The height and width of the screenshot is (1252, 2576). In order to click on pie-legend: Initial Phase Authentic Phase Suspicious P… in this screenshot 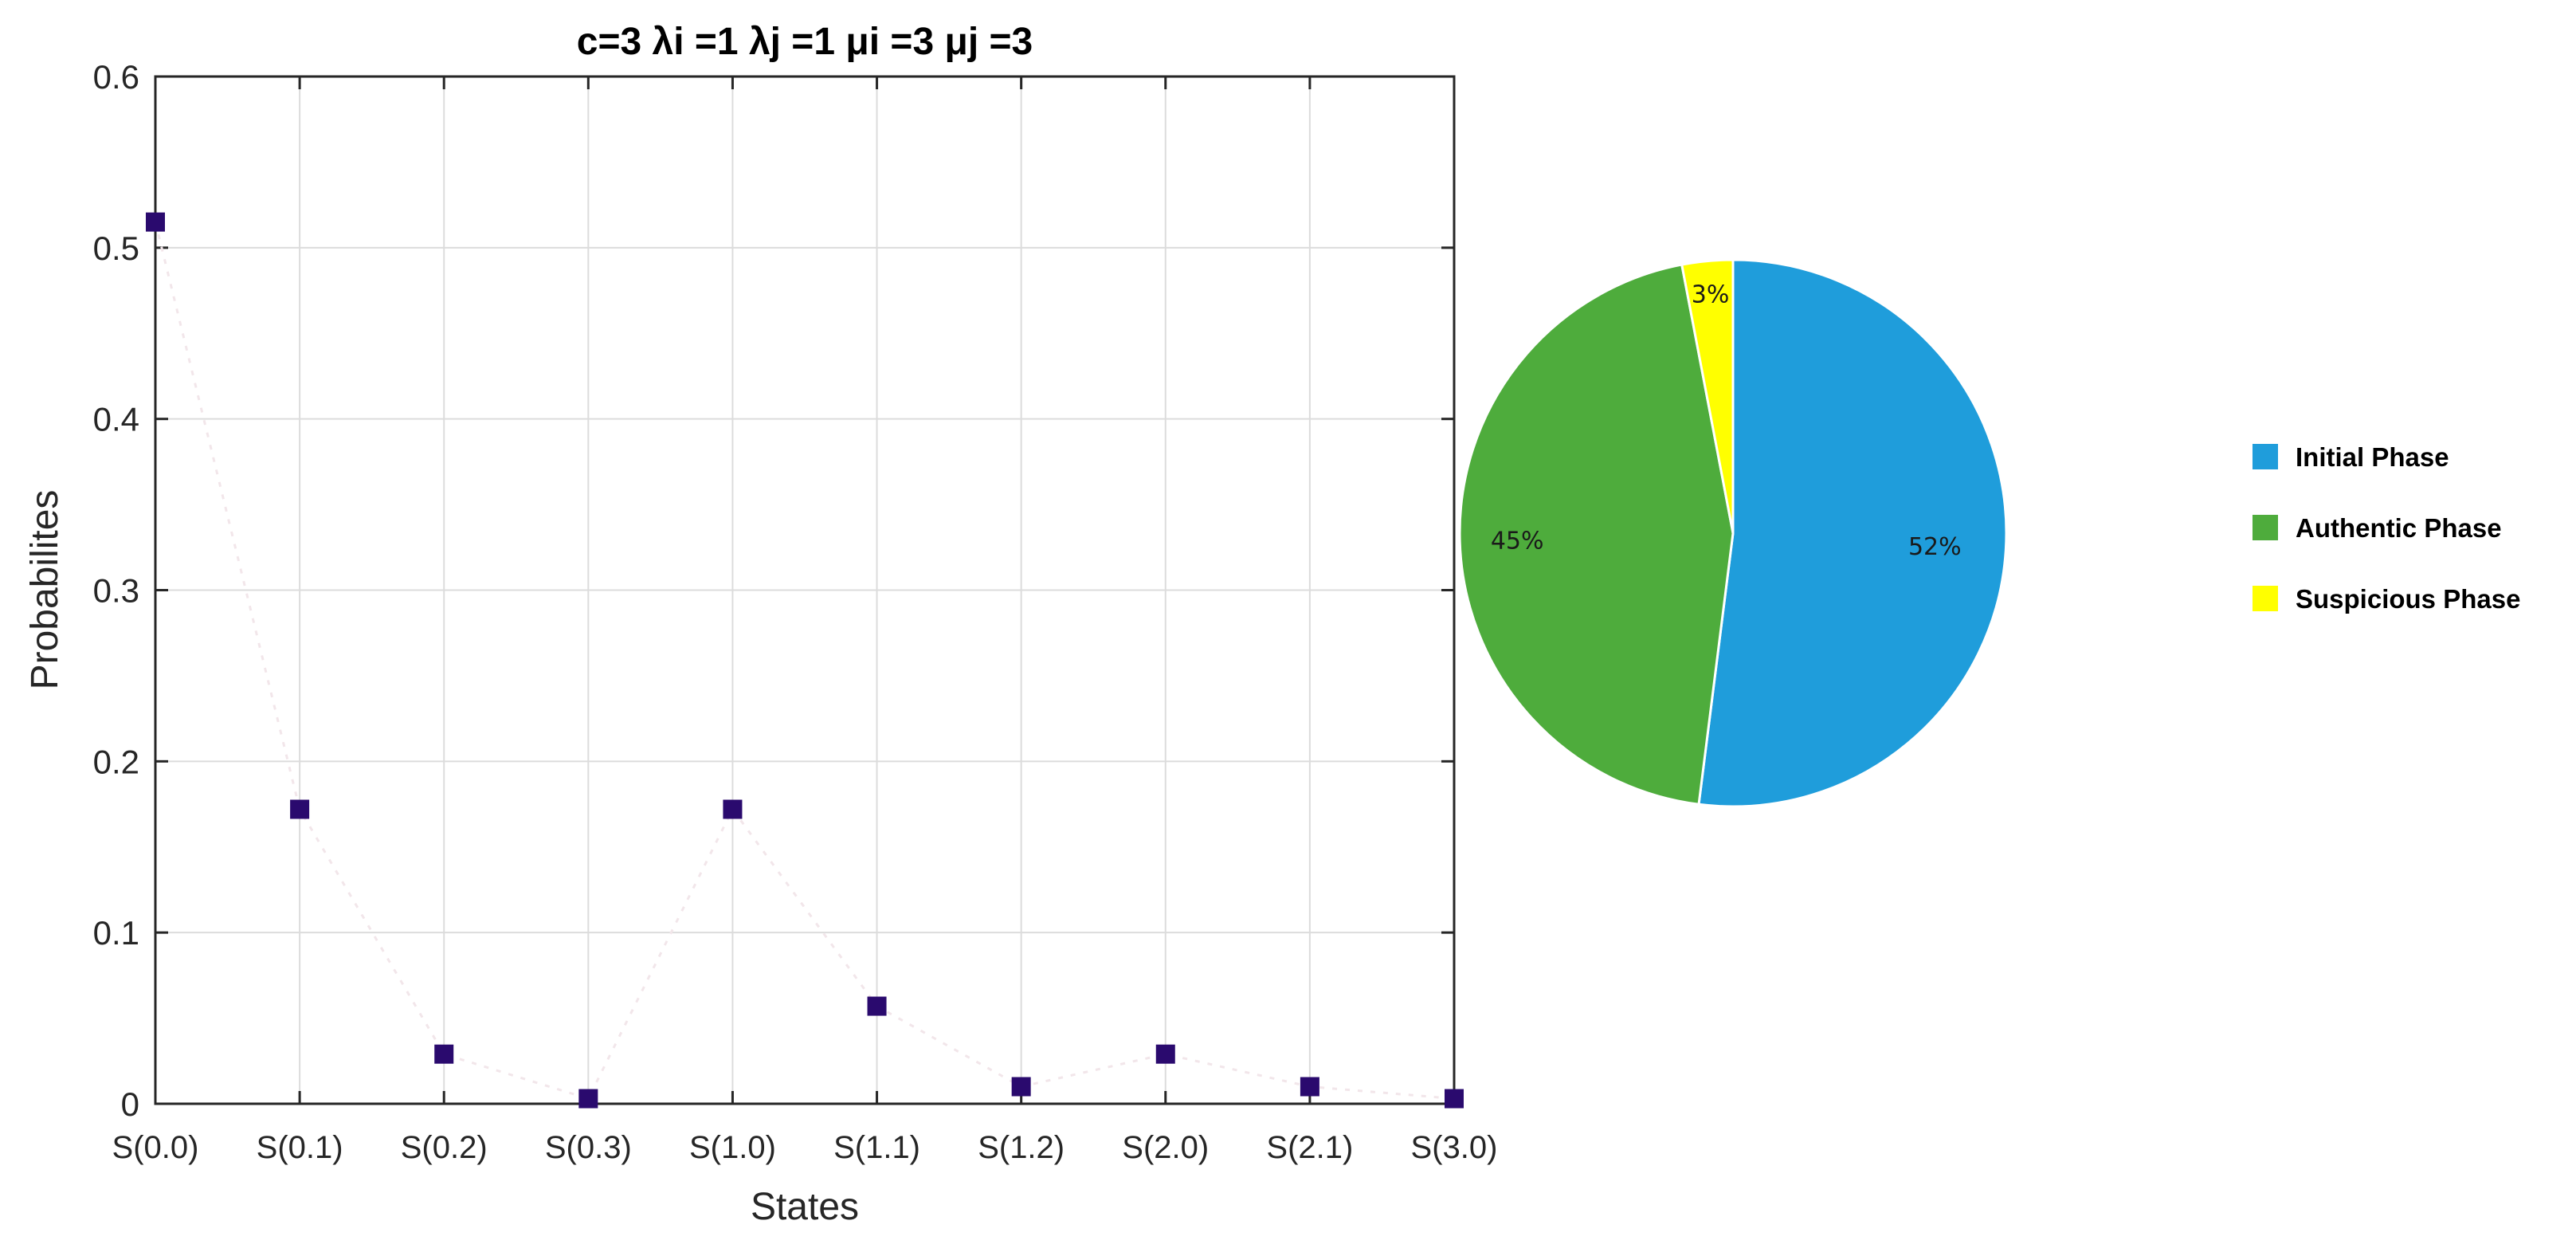, I will do `click(2386, 528)`.